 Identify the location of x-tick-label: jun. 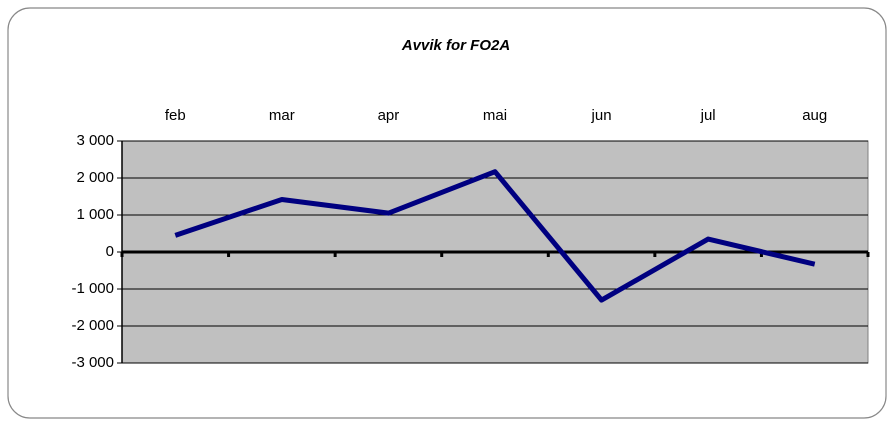
(601, 115).